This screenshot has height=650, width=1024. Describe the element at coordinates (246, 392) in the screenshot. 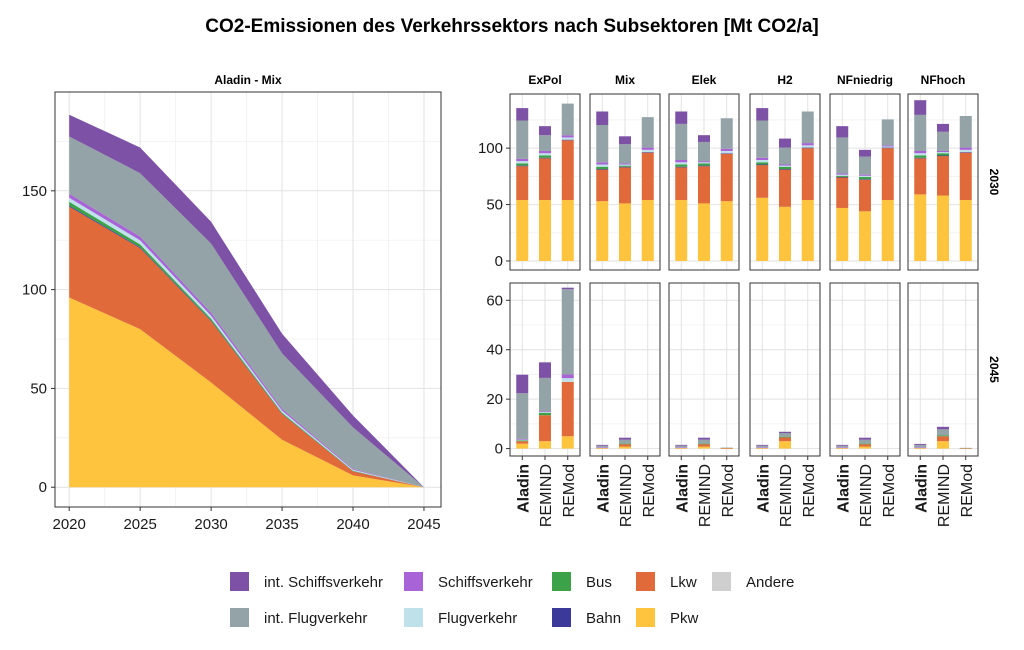

I see `area-pkw` at that location.